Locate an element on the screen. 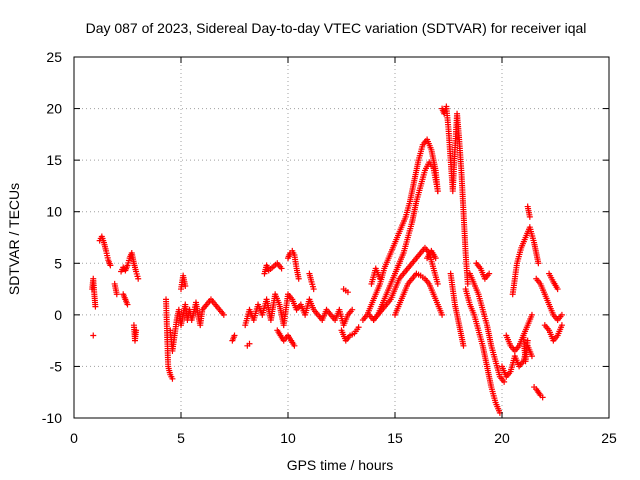 The width and height of the screenshot is (640, 480). y-tick-label: 20 is located at coordinates (54, 109).